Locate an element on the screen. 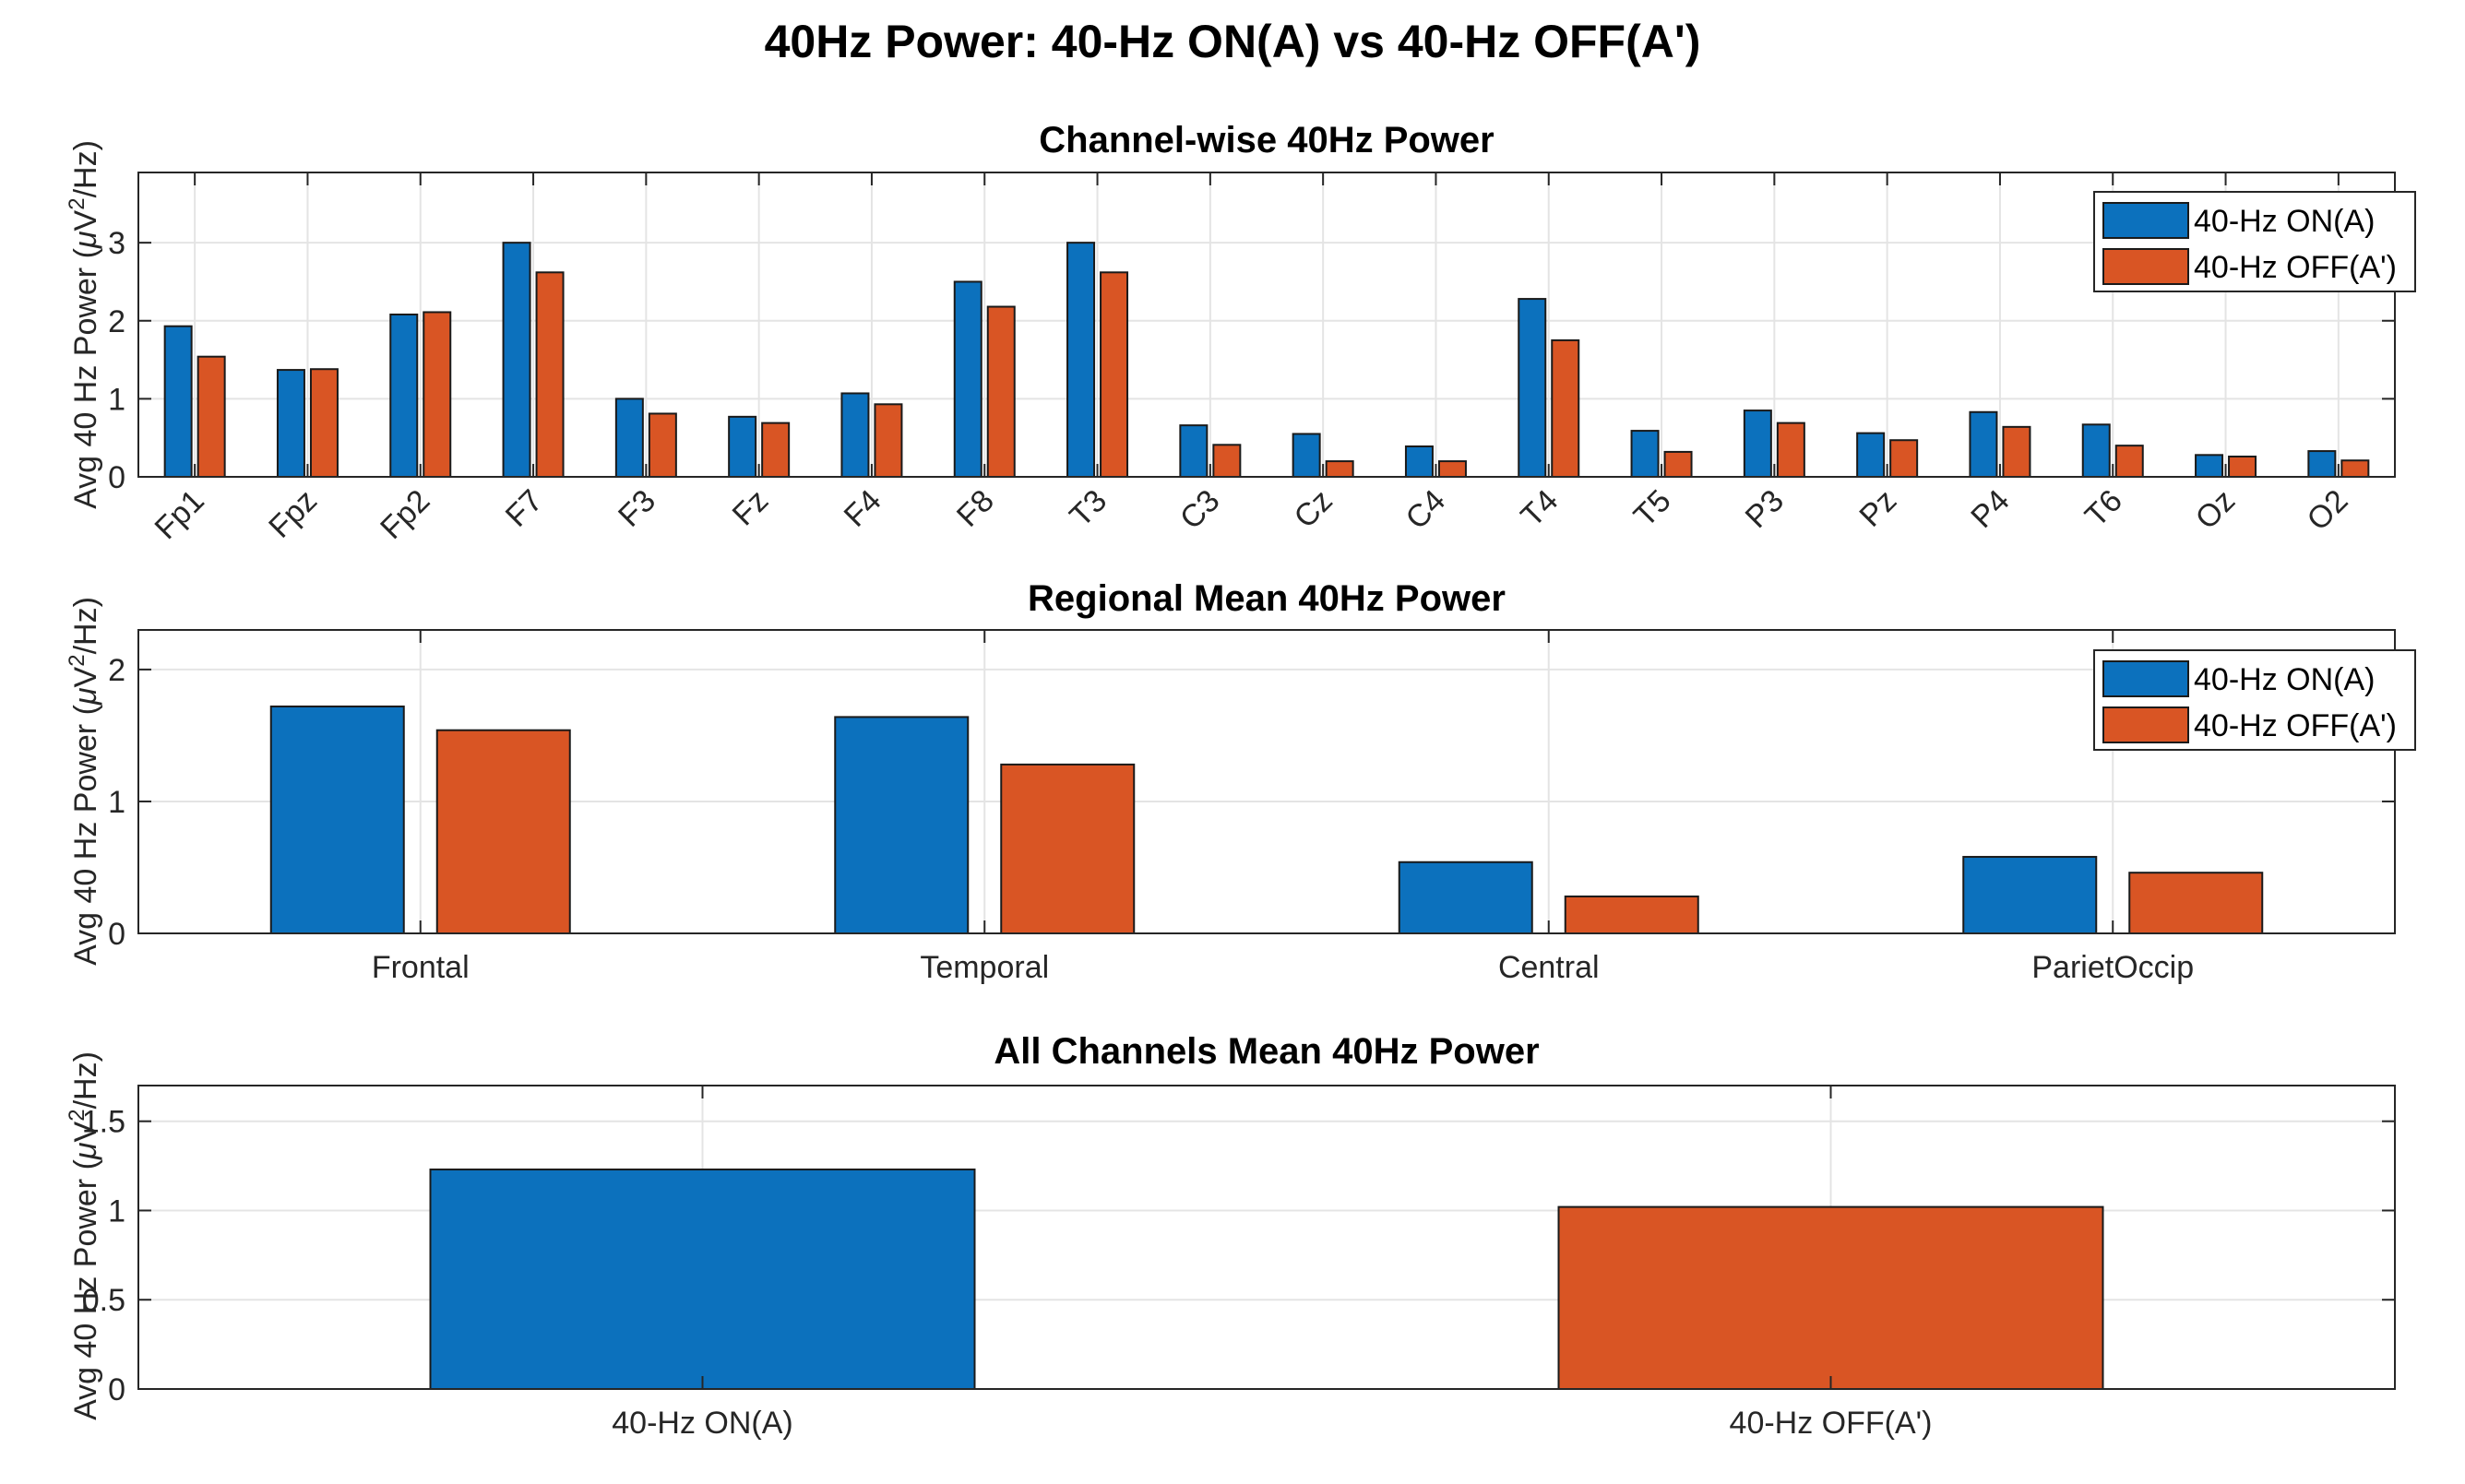 The height and width of the screenshot is (1484, 2465). y-tick-label: 2 is located at coordinates (117, 321).